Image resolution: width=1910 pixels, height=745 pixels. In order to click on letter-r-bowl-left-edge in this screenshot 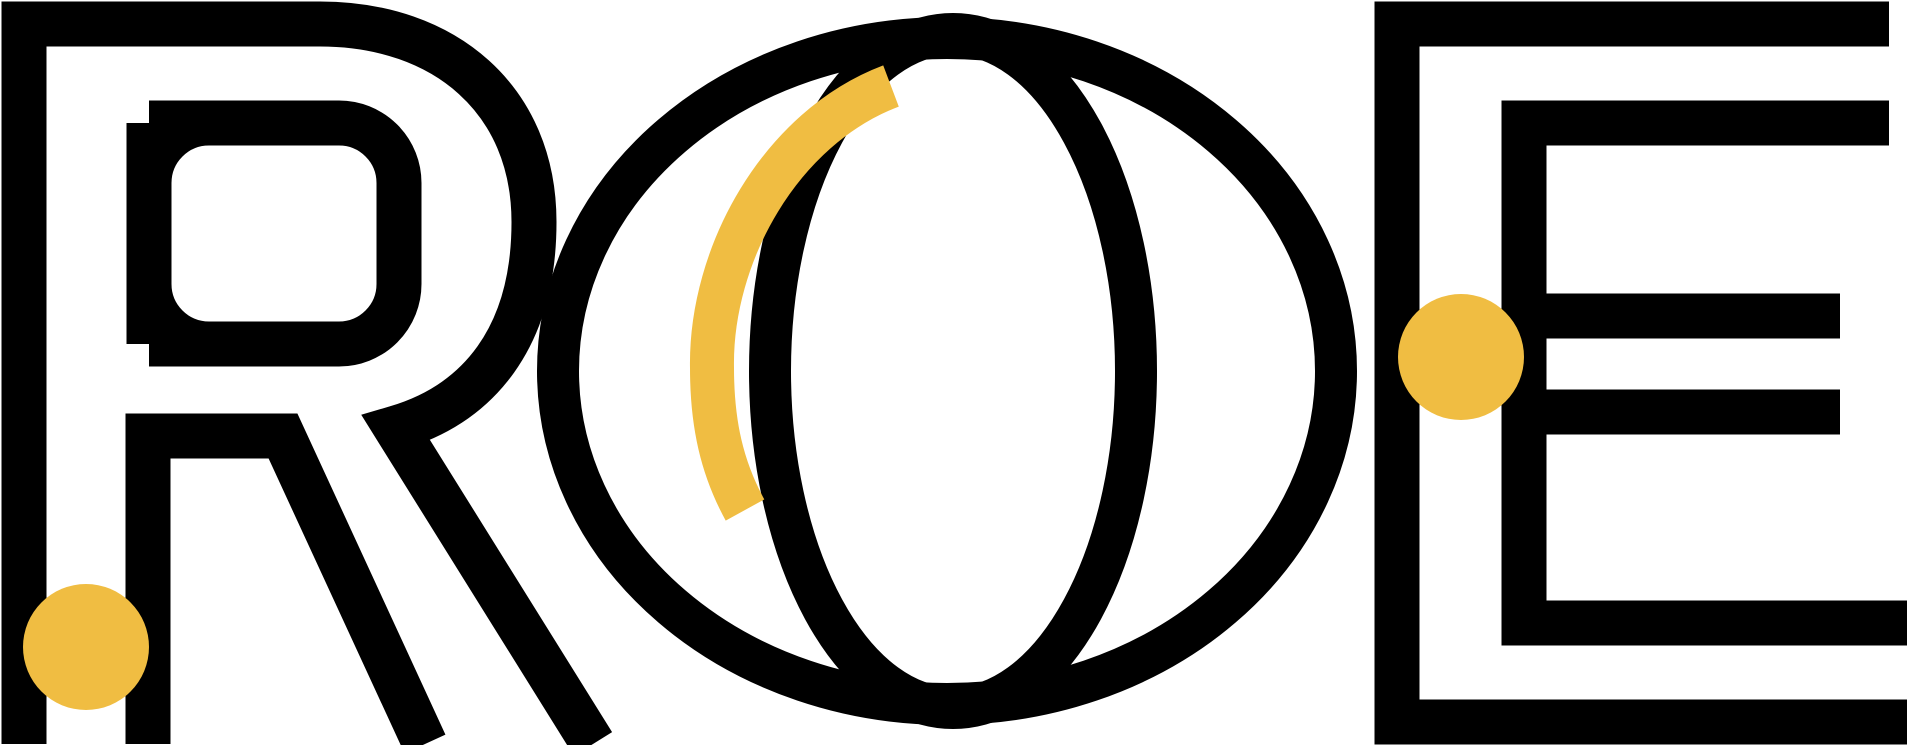, I will do `click(213, 233)`.